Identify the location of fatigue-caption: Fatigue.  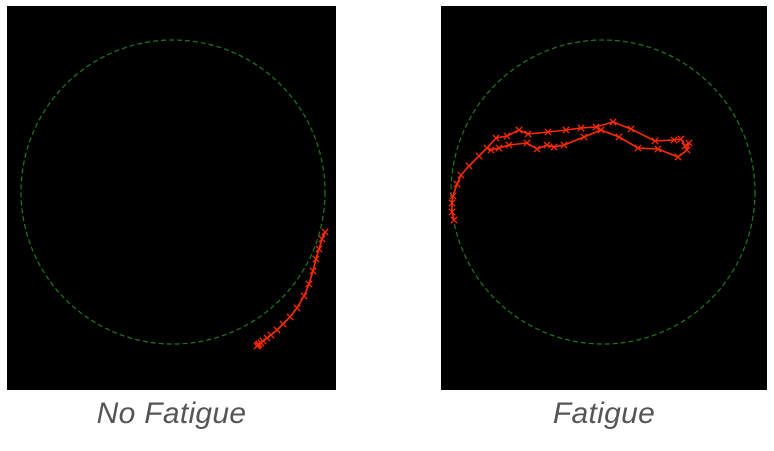
(604, 413).